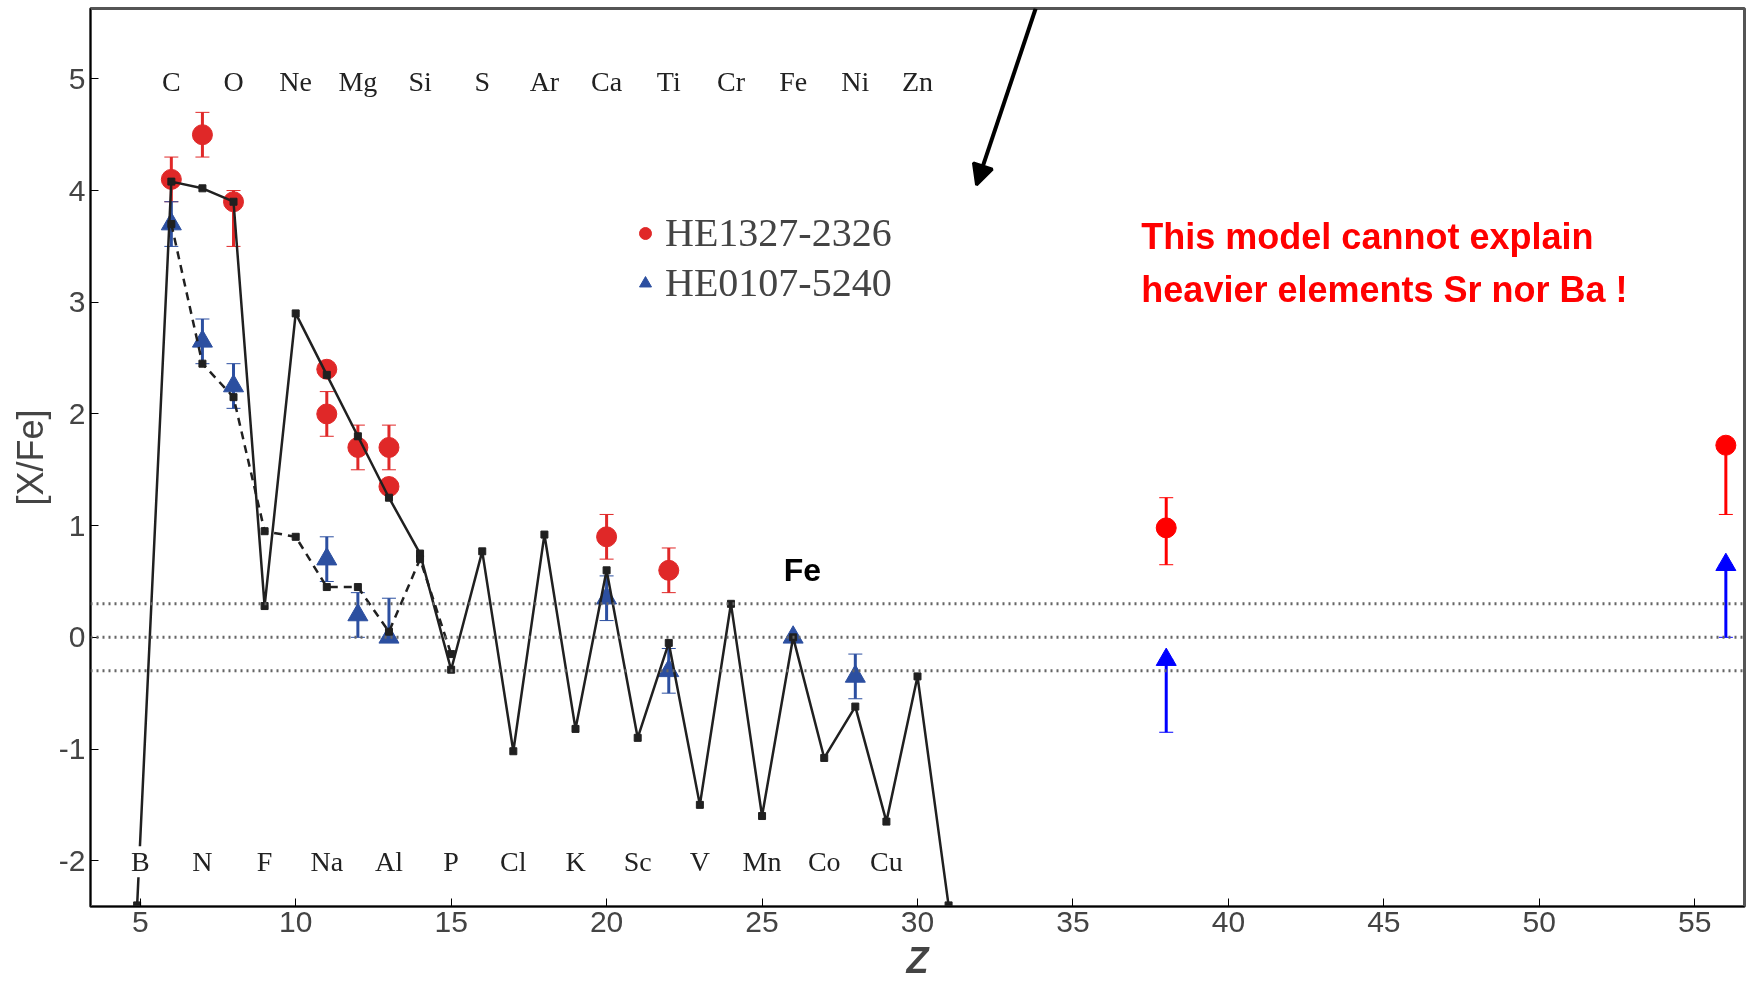 Image resolution: width=1754 pixels, height=983 pixels. Describe the element at coordinates (77, 190) in the screenshot. I see `y-tick-label: 4` at that location.